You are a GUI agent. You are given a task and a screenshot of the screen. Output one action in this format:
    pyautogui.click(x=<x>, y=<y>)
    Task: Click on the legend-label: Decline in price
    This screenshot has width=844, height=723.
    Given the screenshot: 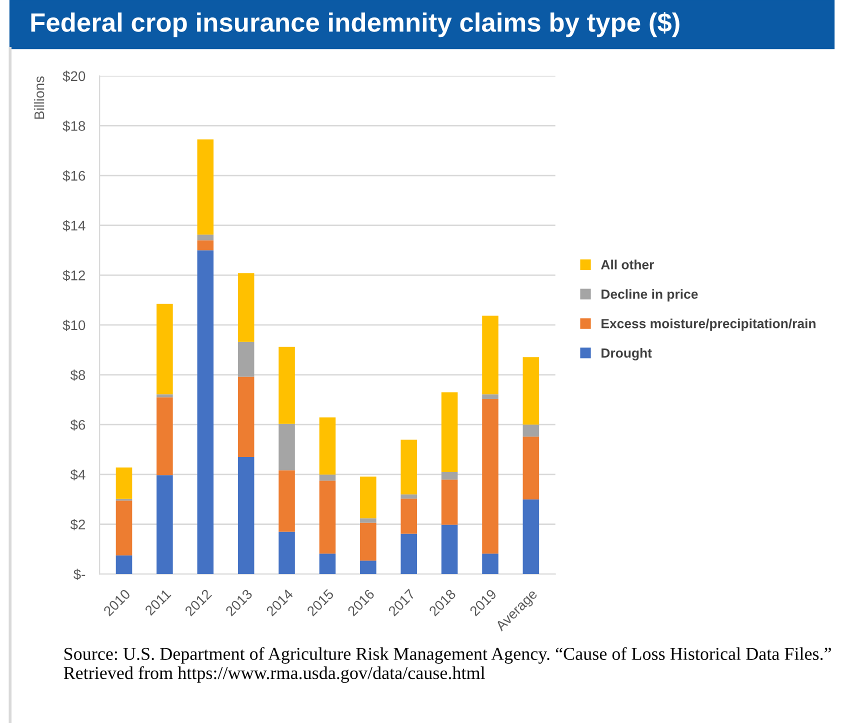 What is the action you would take?
    pyautogui.click(x=650, y=295)
    